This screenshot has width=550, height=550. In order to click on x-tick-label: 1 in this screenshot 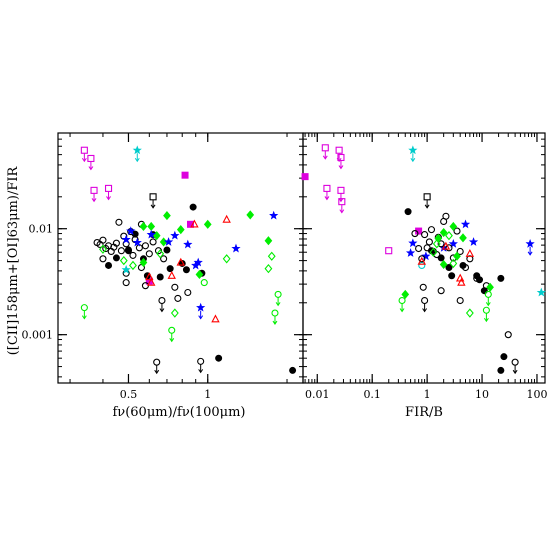, I will do `click(427, 394)`.